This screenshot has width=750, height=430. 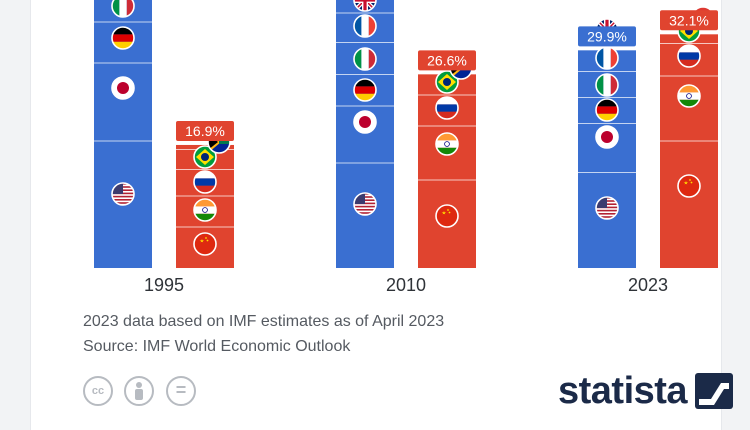 I want to click on value-label-text: 26.6%, so click(x=447, y=60).